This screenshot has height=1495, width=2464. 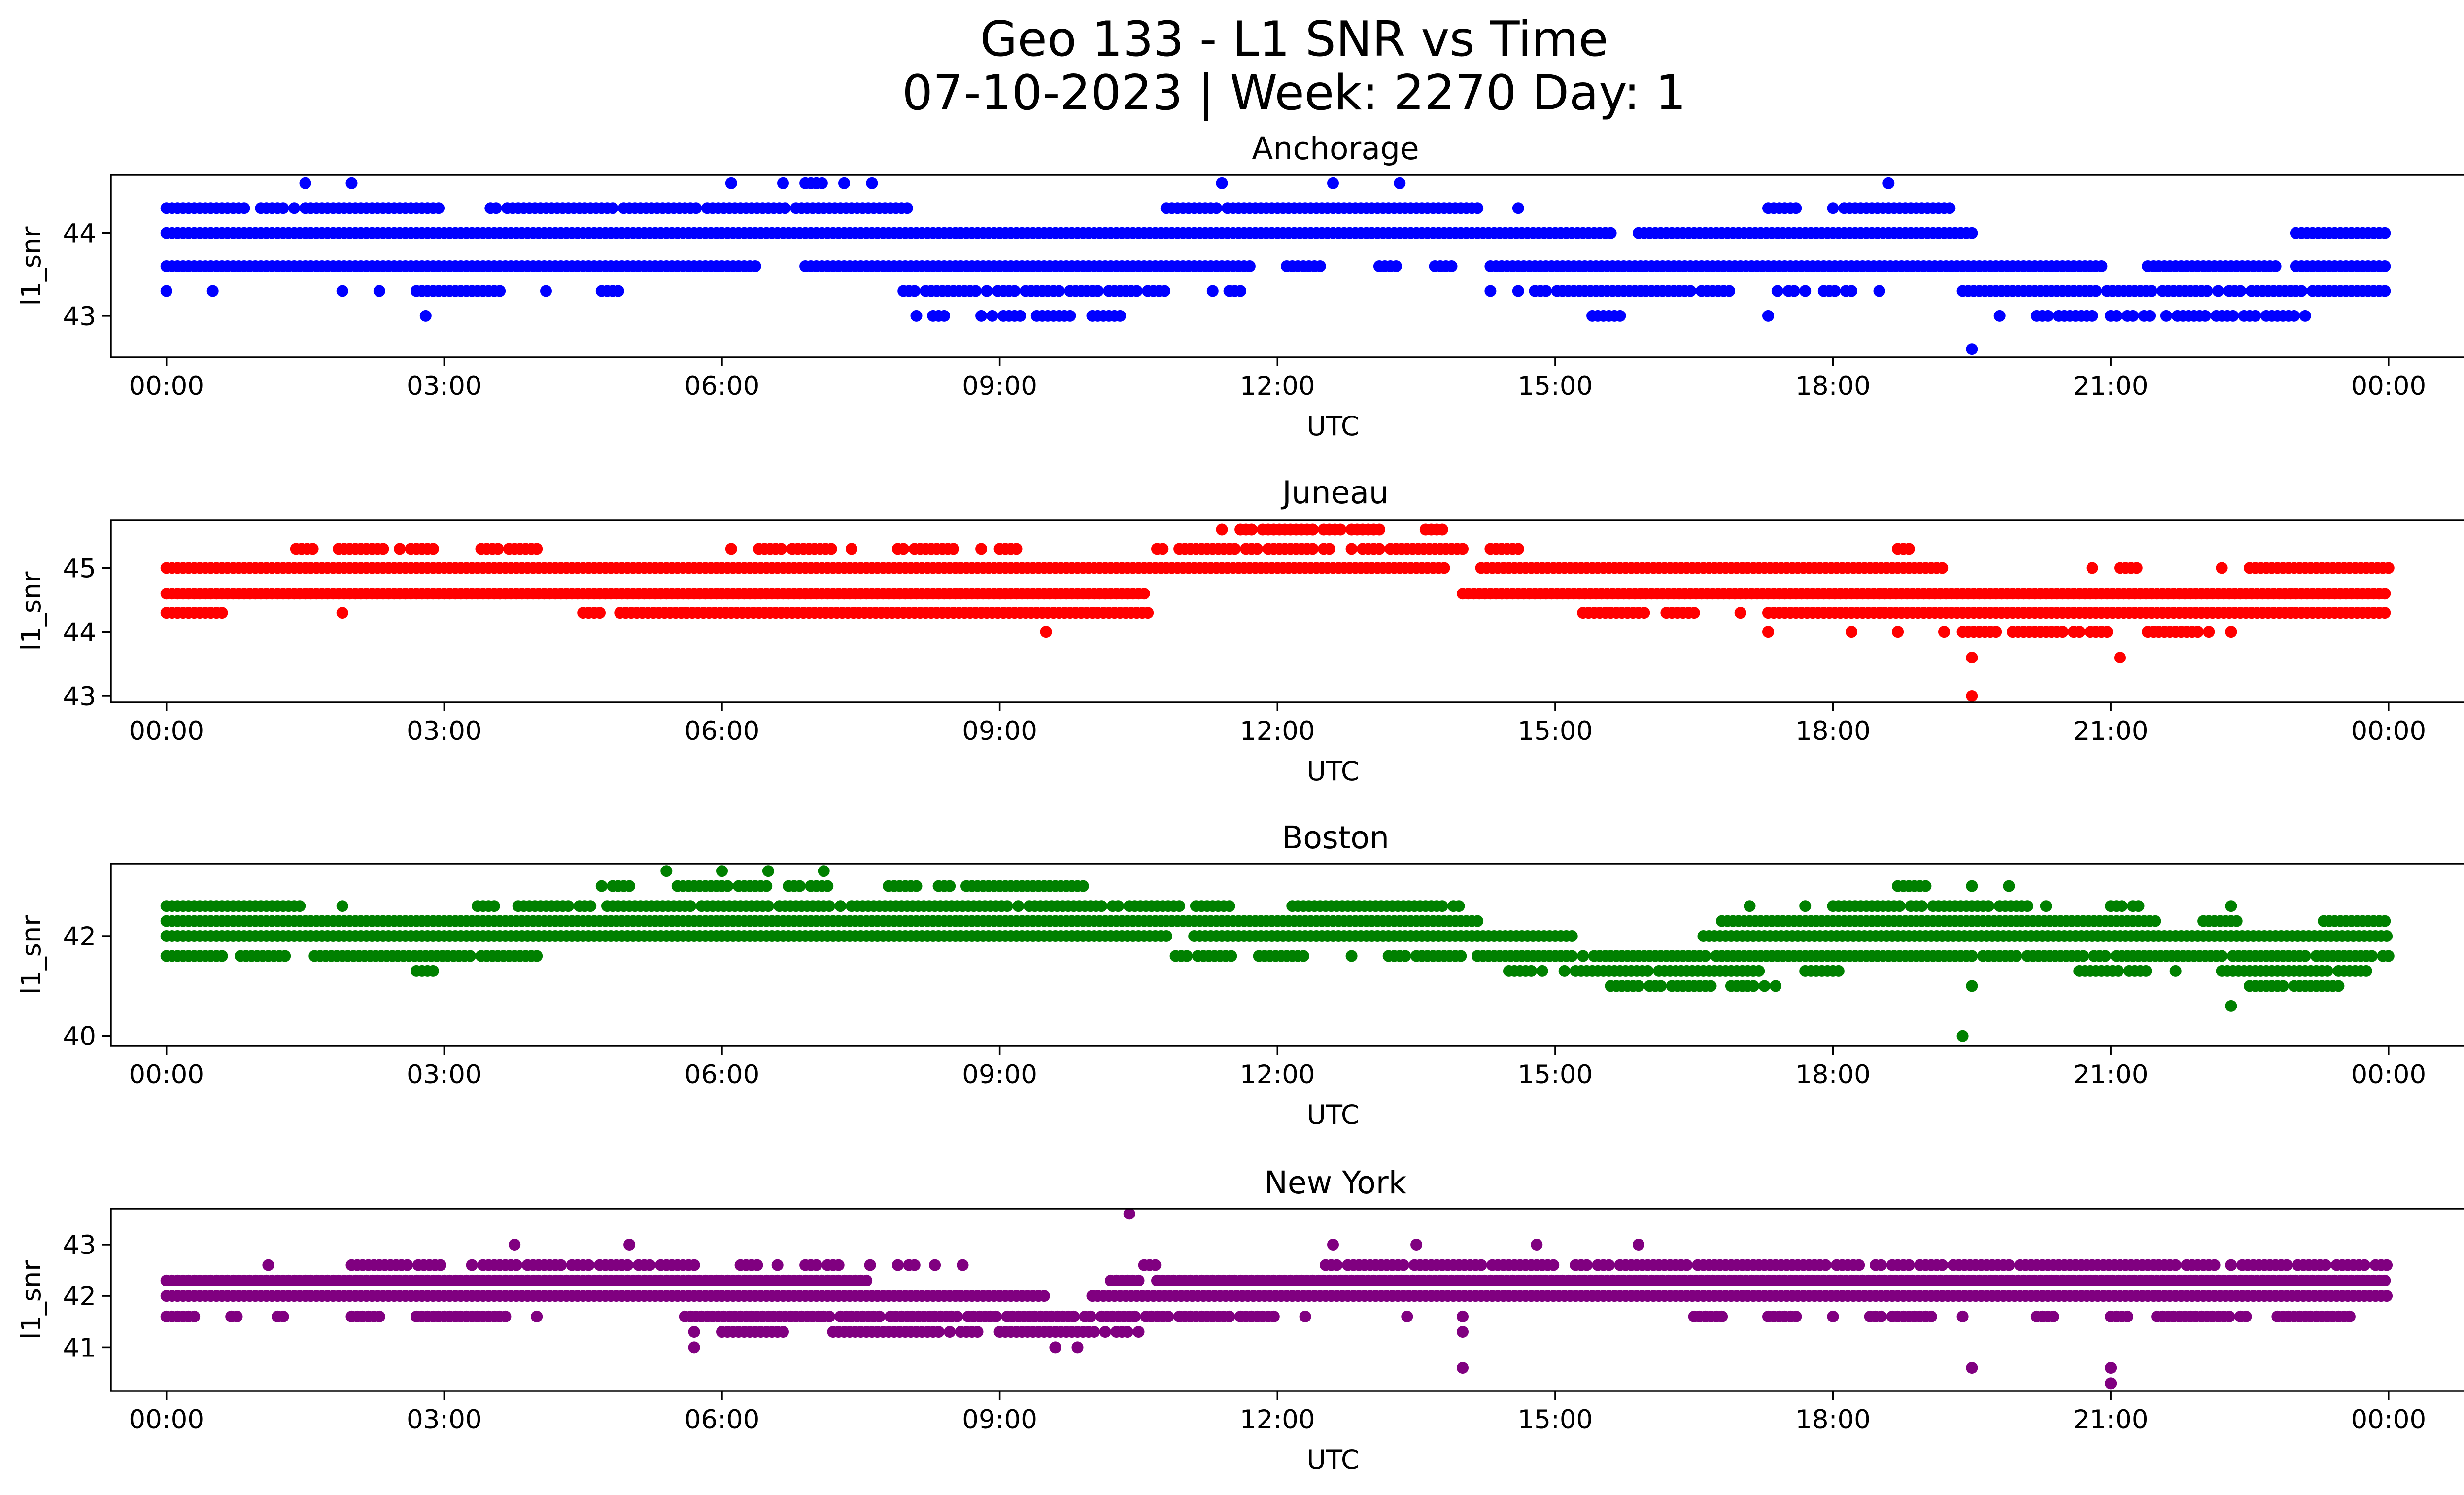 I want to click on x-tick-label: 21:00, so click(x=2111, y=386).